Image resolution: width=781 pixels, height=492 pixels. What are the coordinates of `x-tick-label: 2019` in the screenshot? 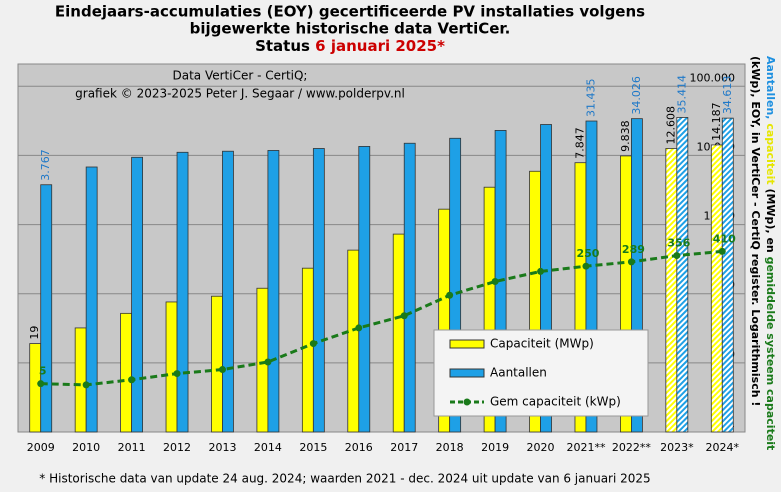 It's located at (495, 447).